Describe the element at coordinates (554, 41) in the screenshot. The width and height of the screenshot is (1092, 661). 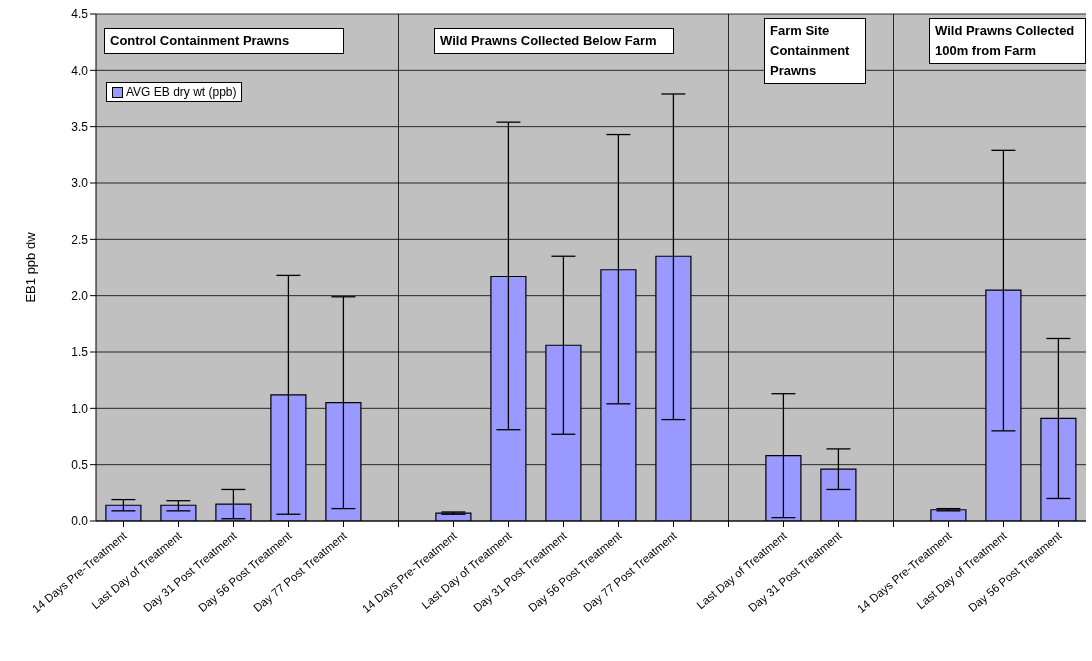
I see `text-box: Wild Prawns Collected Below Farm` at that location.